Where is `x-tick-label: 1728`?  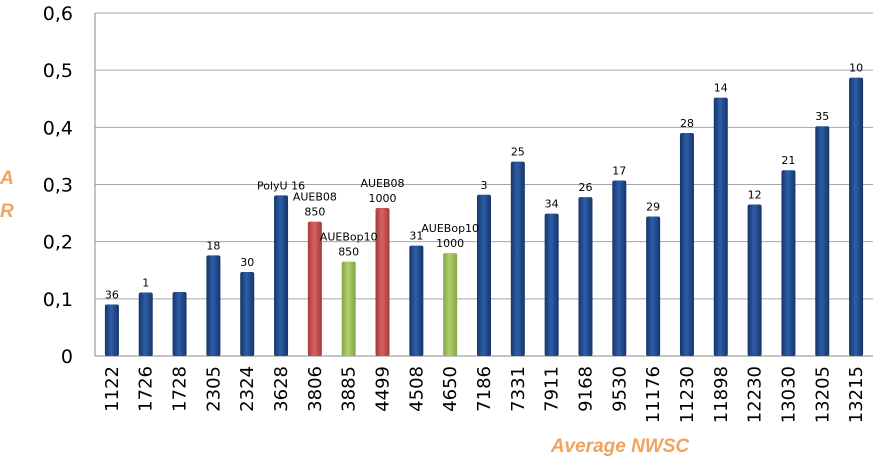
x-tick-label: 1728 is located at coordinates (180, 389).